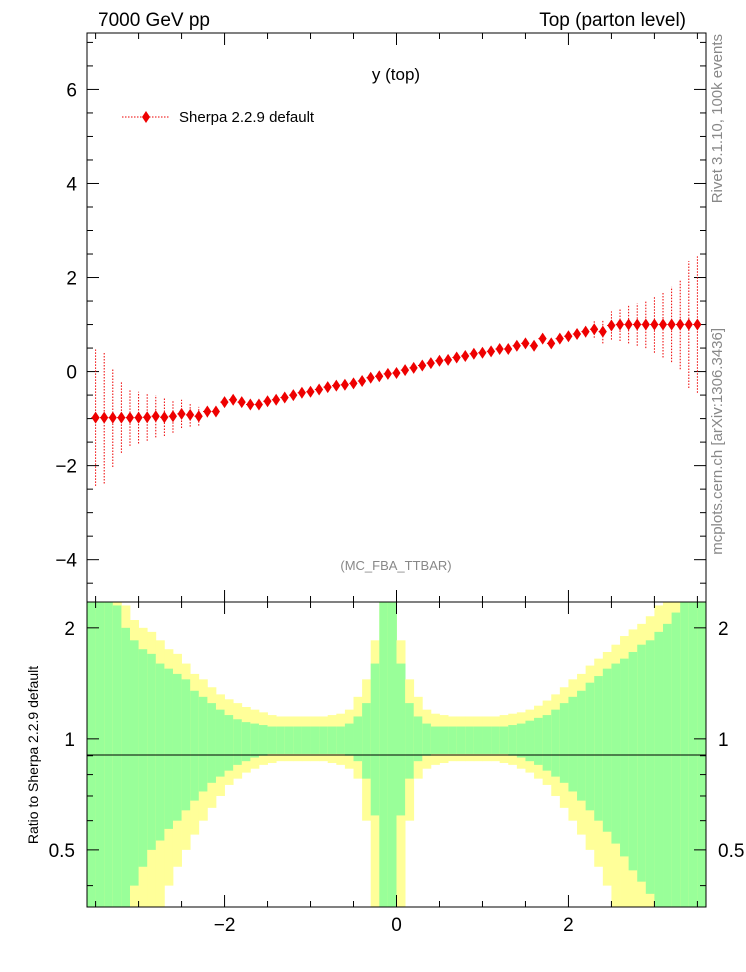 The image size is (746, 972). I want to click on data-points, so click(396, 371).